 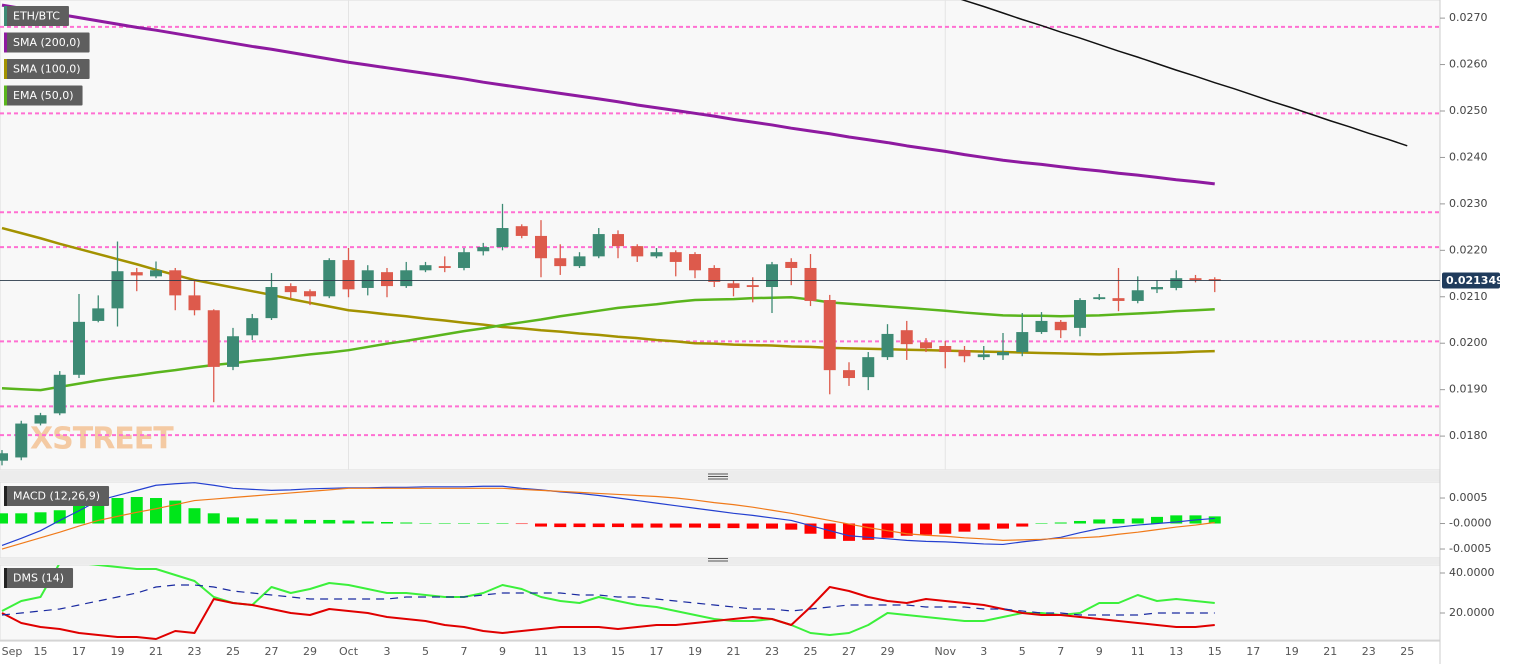 What do you see at coordinates (1060, 651) in the screenshot?
I see `x-tick-label: 7` at bounding box center [1060, 651].